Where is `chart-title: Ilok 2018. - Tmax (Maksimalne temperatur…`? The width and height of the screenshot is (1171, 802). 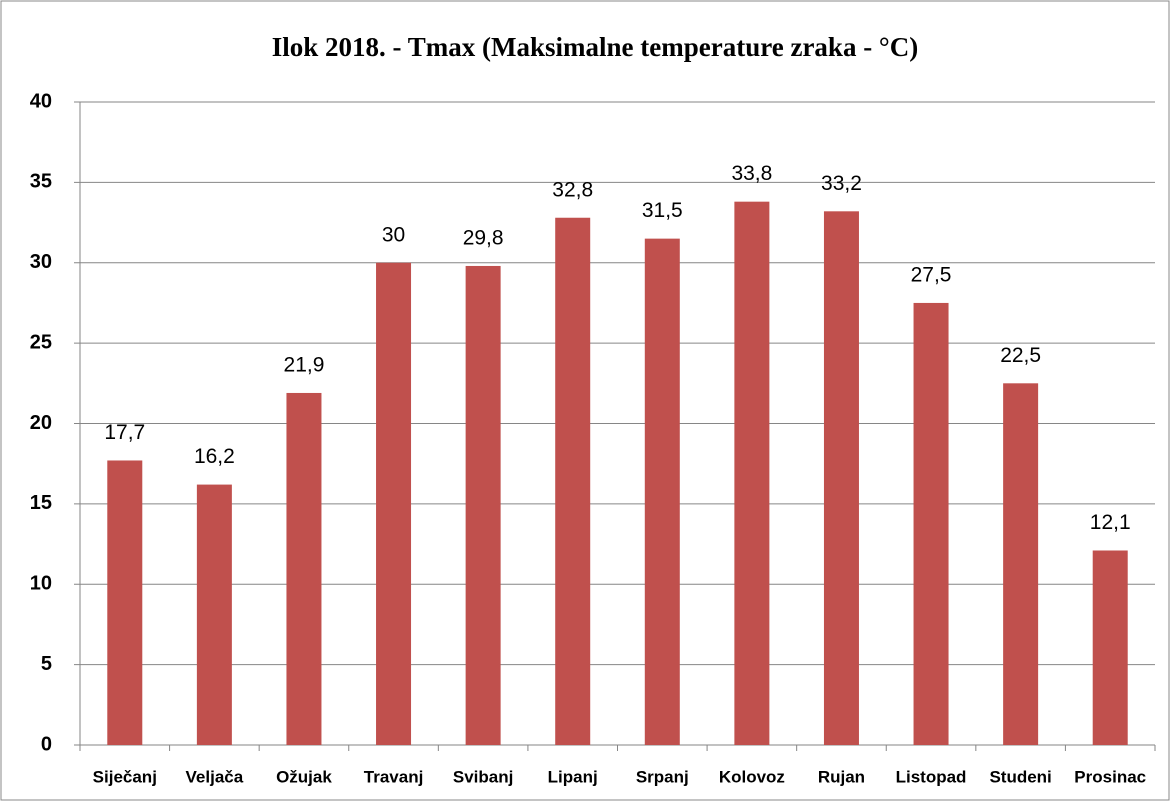 chart-title: Ilok 2018. - Tmax (Maksimalne temperatur… is located at coordinates (595, 47).